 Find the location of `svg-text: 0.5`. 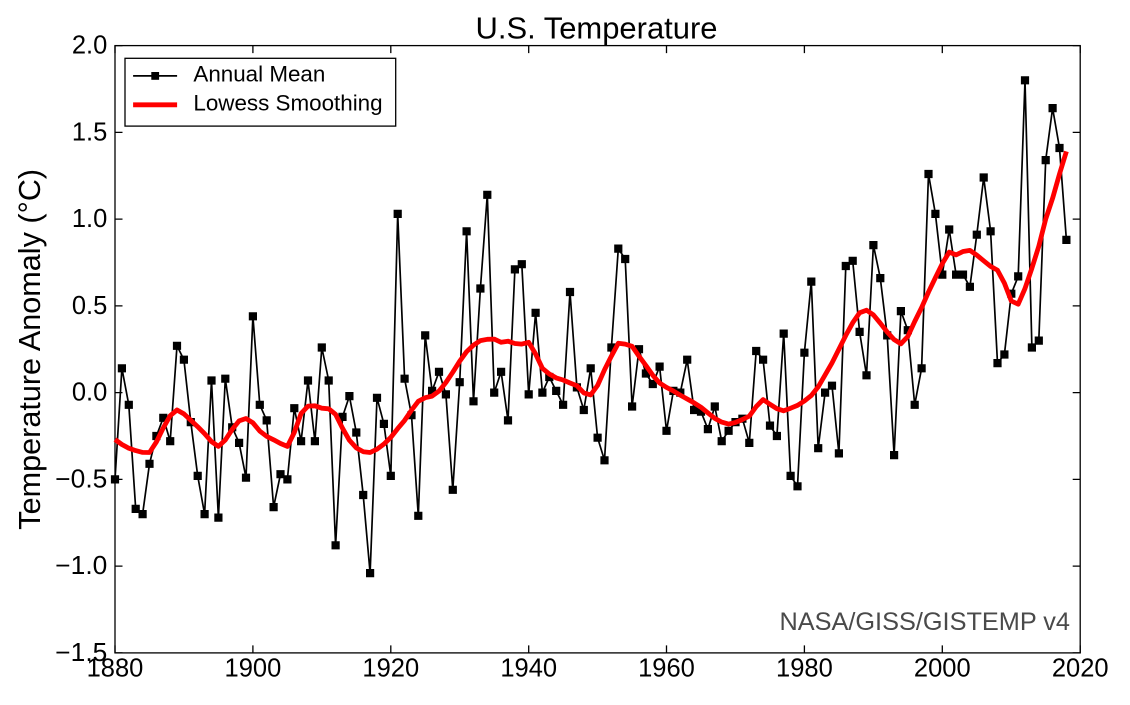

svg-text: 0.5 is located at coordinates (89, 306).